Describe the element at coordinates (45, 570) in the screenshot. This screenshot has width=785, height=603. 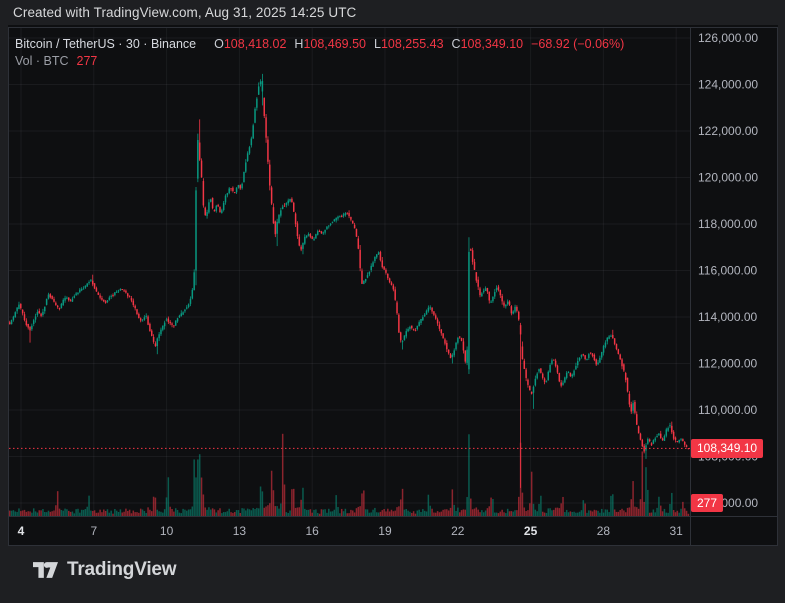
I see `tradingview-logo-icon` at that location.